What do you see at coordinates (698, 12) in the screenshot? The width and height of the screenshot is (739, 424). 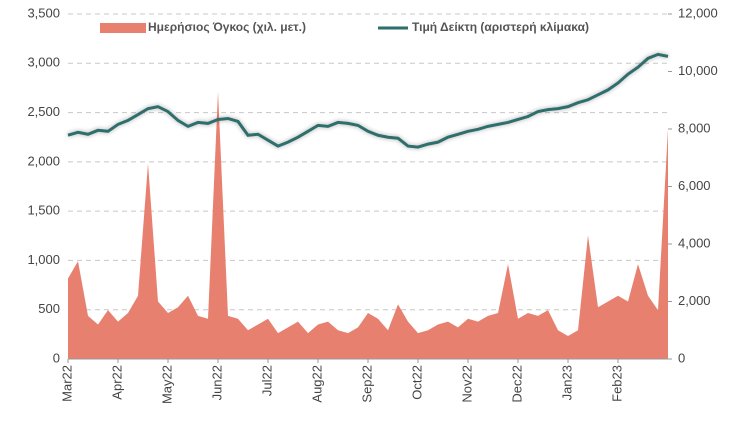 I see `y2-tick-label: 12,000` at bounding box center [698, 12].